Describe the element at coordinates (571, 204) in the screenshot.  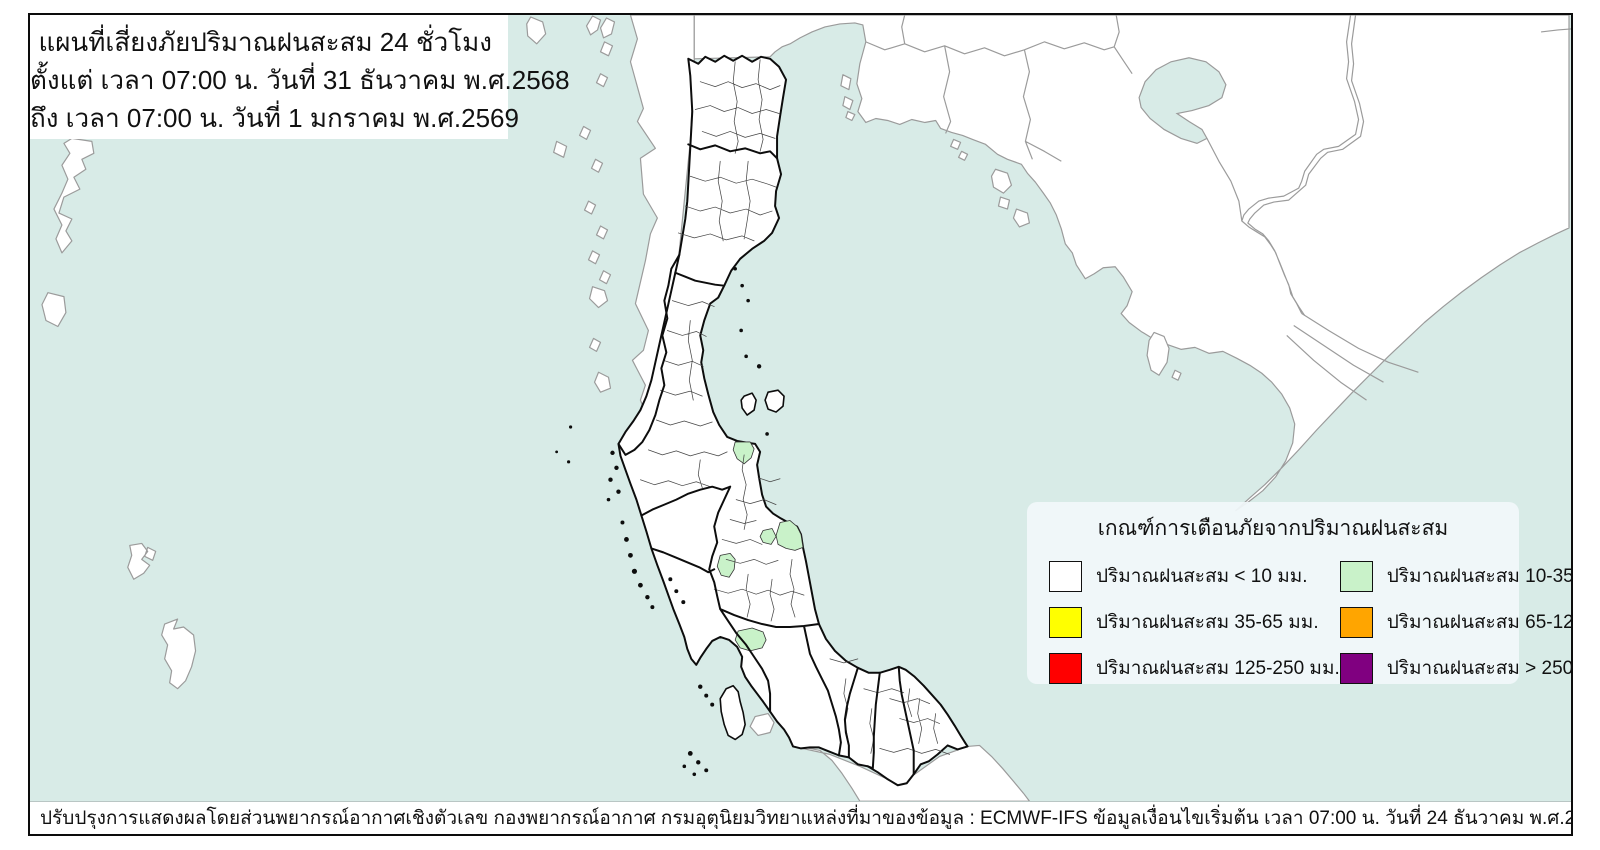
I see `myanmar-islands` at that location.